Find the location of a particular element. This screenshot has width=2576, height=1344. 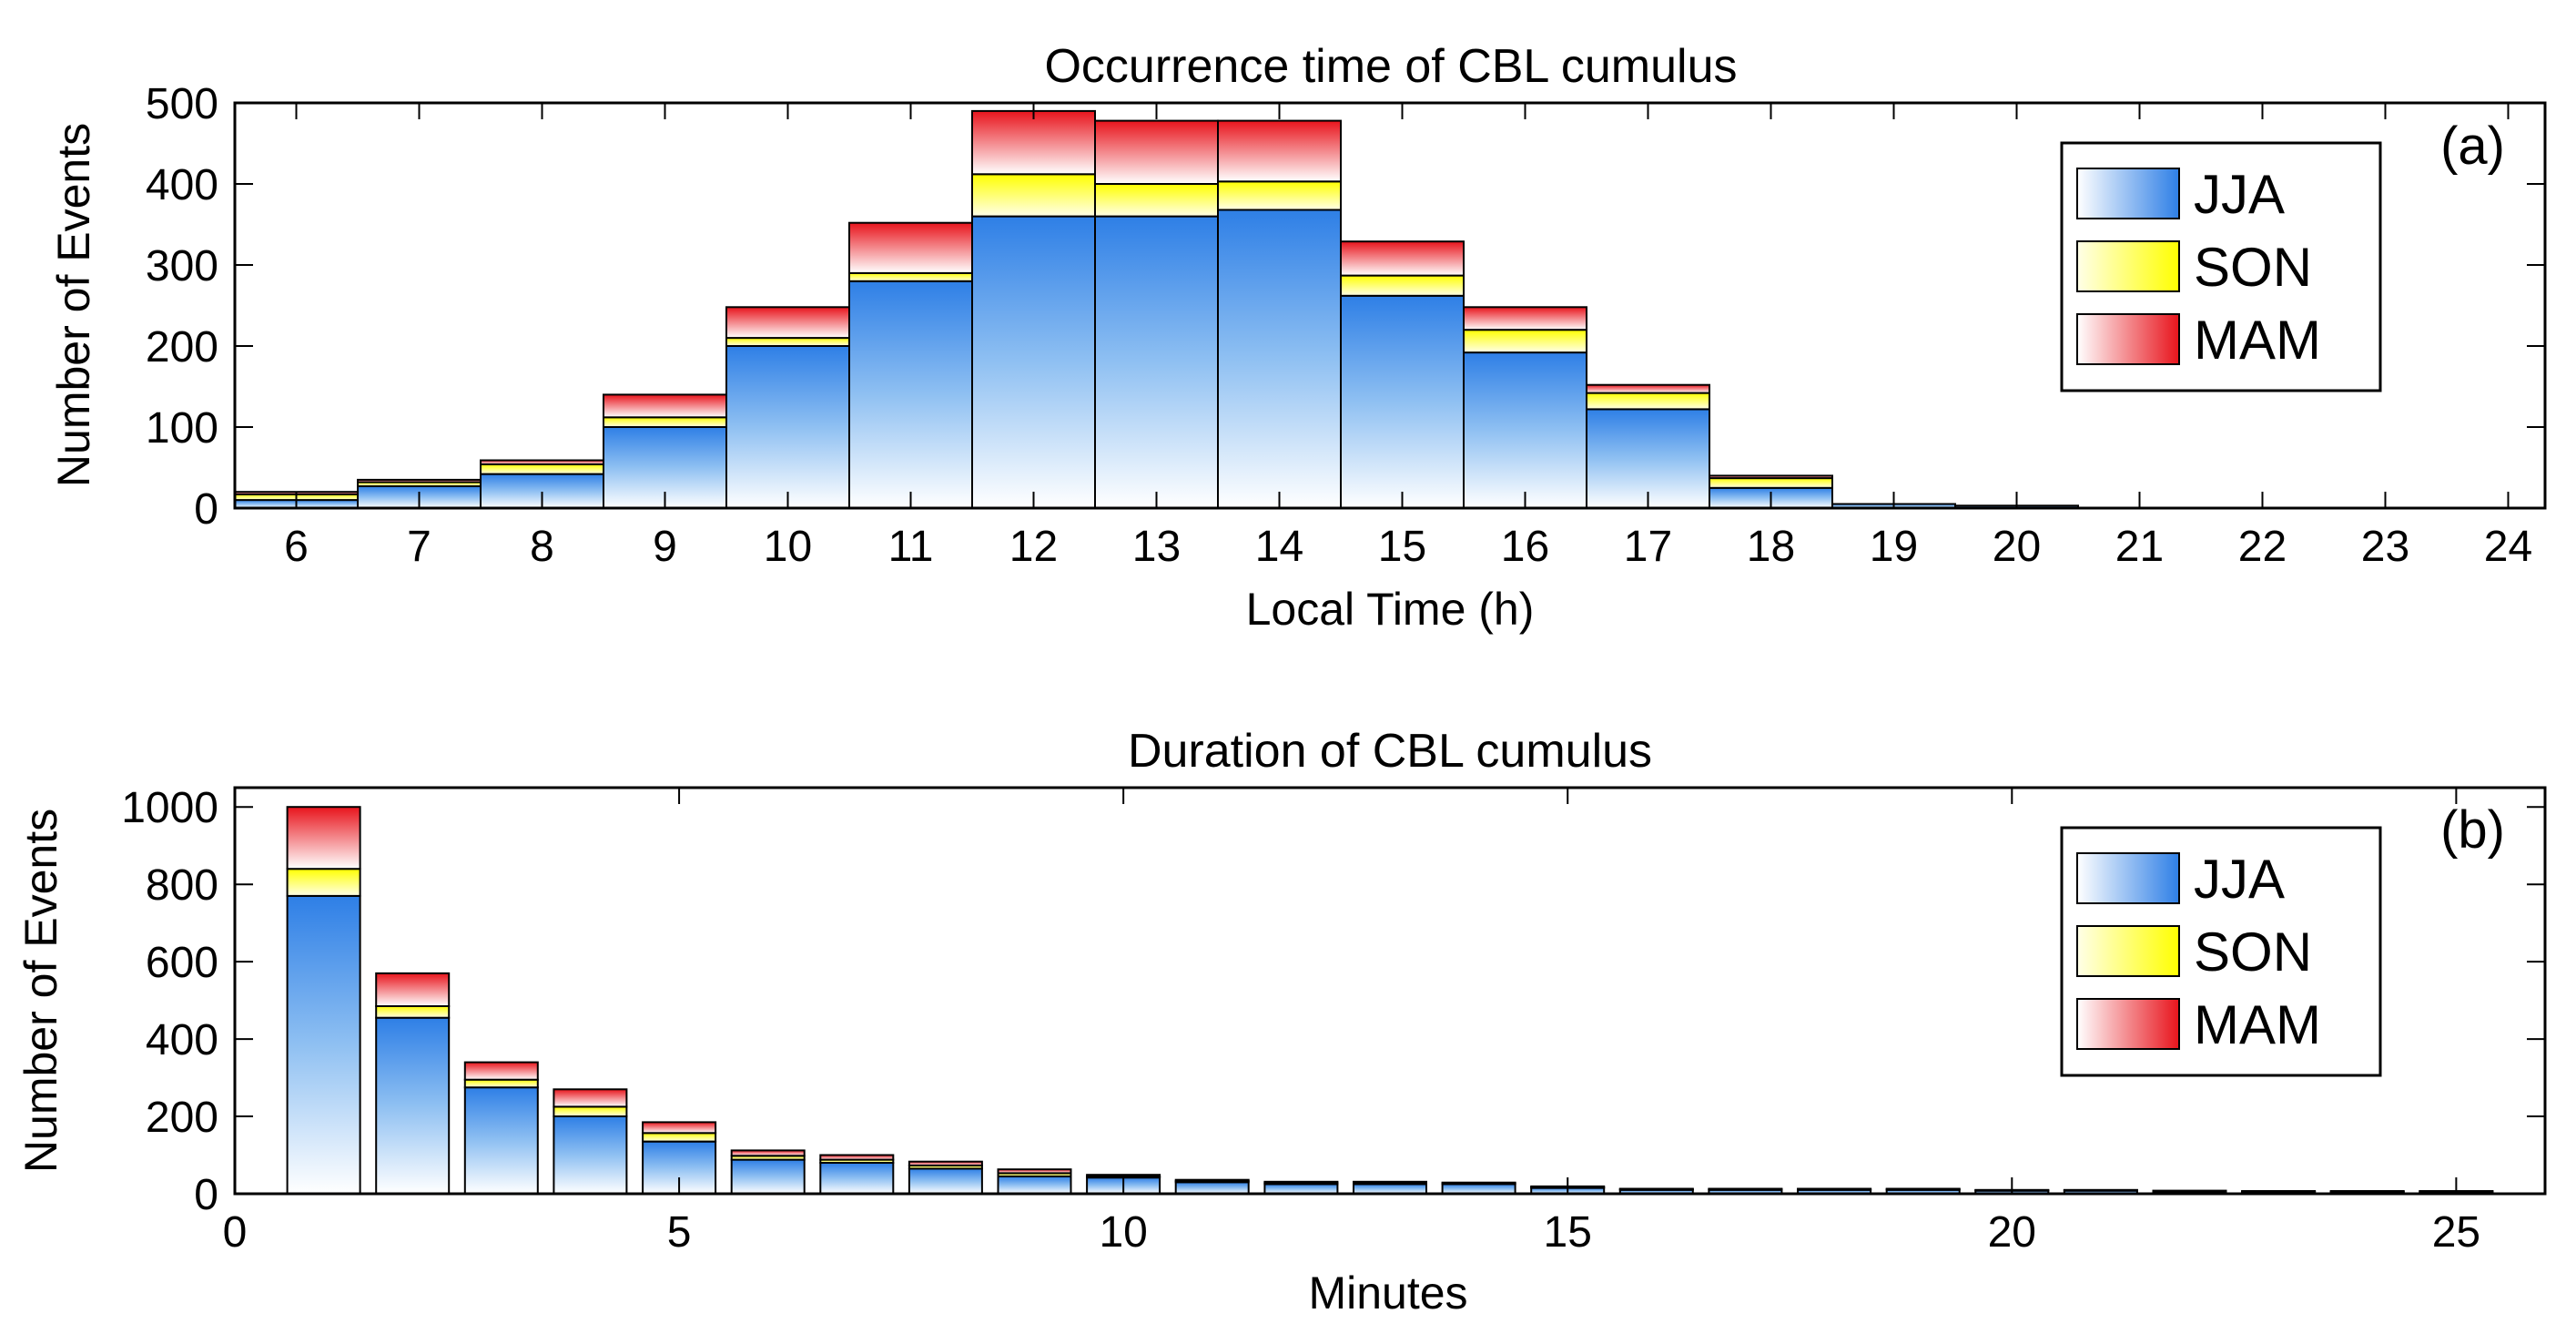

x-tick-label: 18 is located at coordinates (1771, 547).